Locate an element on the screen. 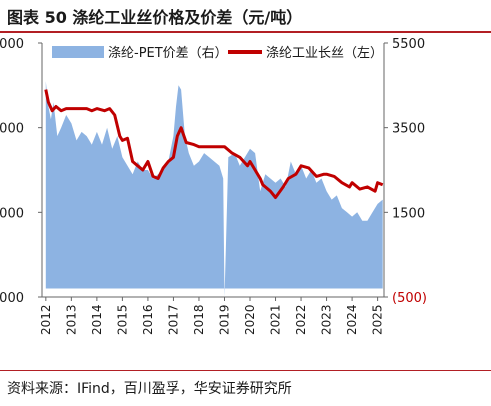  legend-label-price: 涤纶工业长丝（左） is located at coordinates (324, 53).